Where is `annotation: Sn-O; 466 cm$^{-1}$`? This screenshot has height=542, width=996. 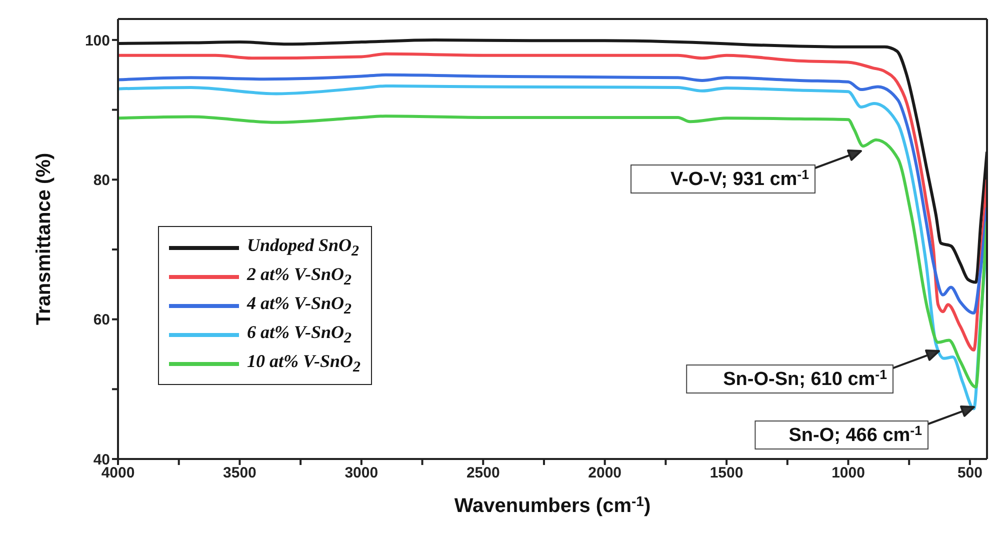
annotation: Sn-O; 466 cm$^{-1}$ is located at coordinates (855, 434).